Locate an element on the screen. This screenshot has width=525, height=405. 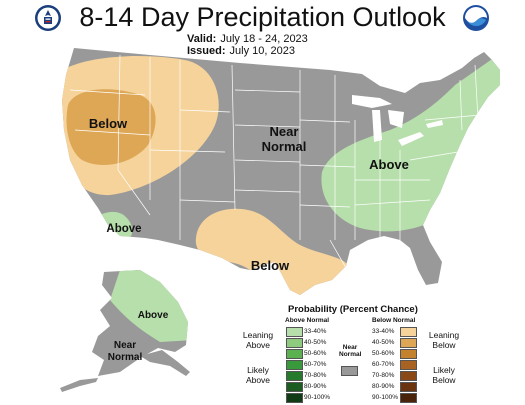
legend-below-bin-label: 50-60% is located at coordinates (383, 353).